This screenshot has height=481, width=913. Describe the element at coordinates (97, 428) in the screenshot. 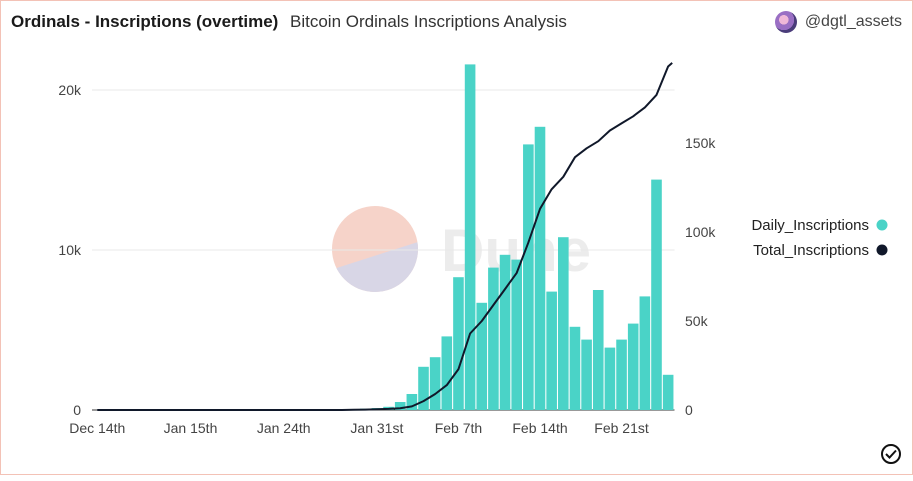

I see `x-tick-label: Dec 14th` at that location.